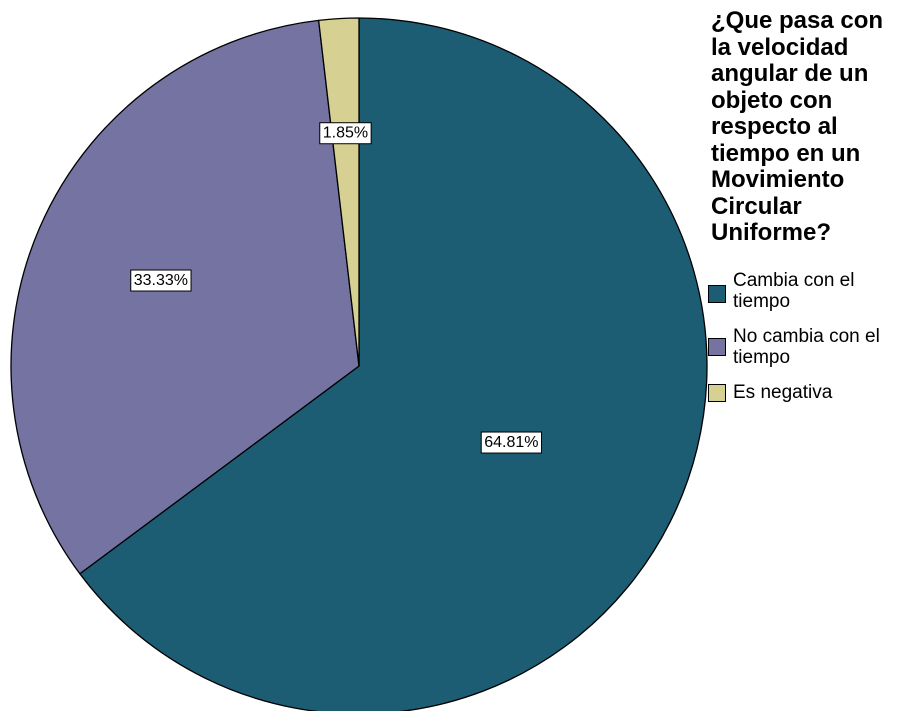  I want to click on data-label-text: 64.81%, so click(511, 442).